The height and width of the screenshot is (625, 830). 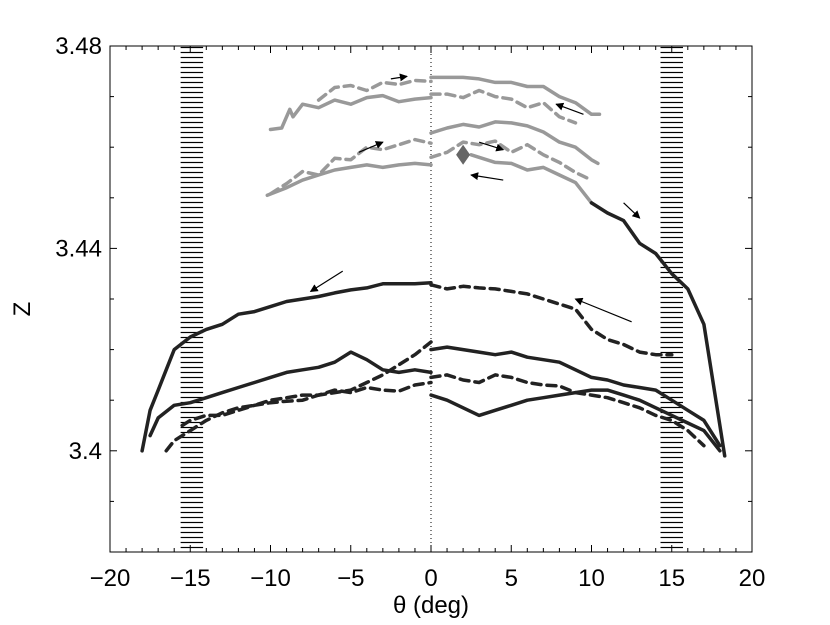 What do you see at coordinates (350, 578) in the screenshot?
I see `x-tick-label: −5` at bounding box center [350, 578].